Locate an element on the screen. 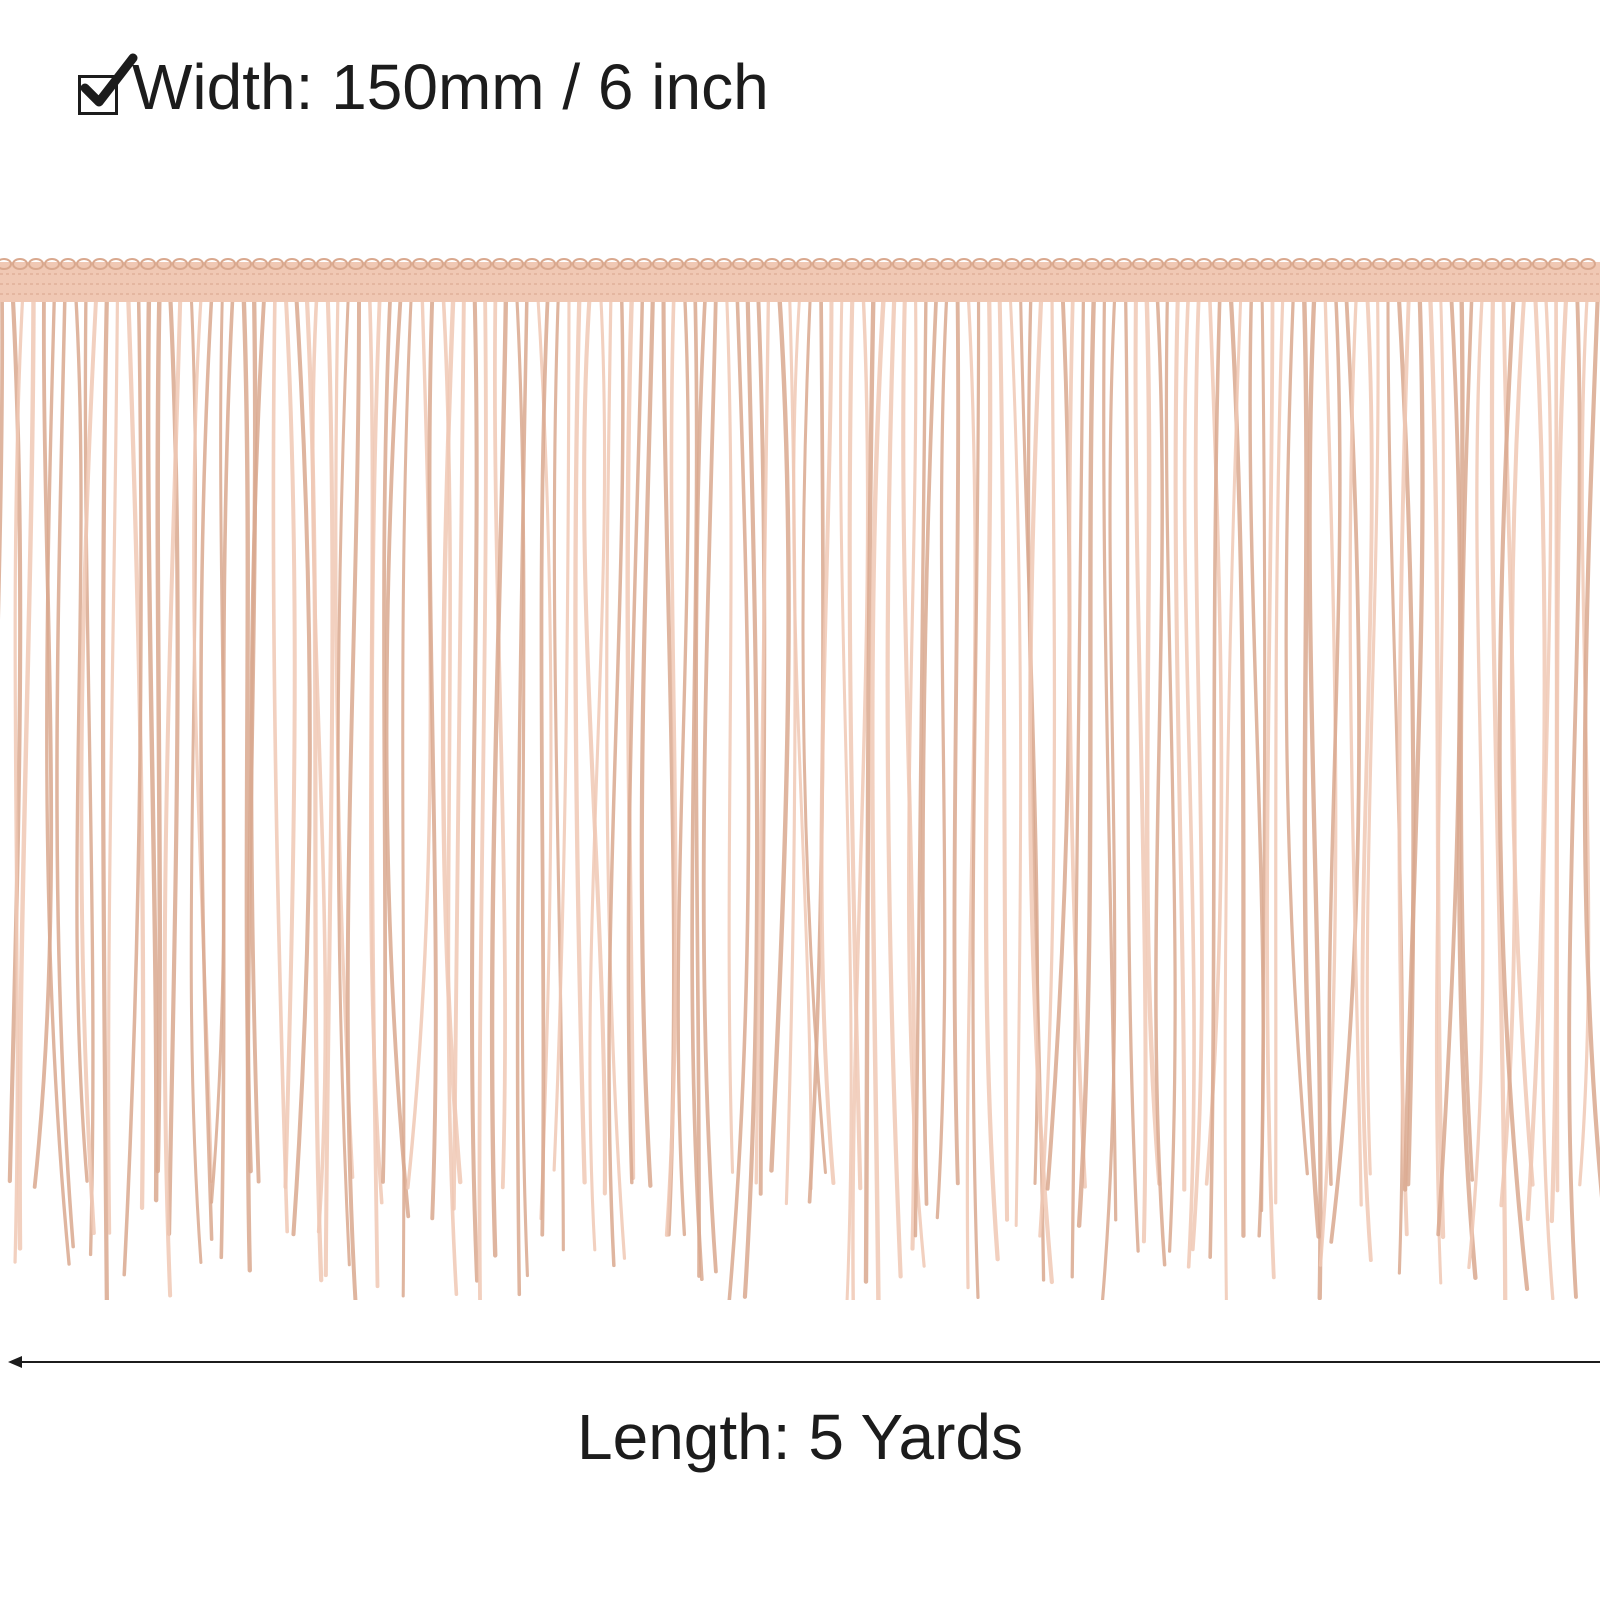  width-spec: Width: 150mm / 6 inch is located at coordinates (423, 87).